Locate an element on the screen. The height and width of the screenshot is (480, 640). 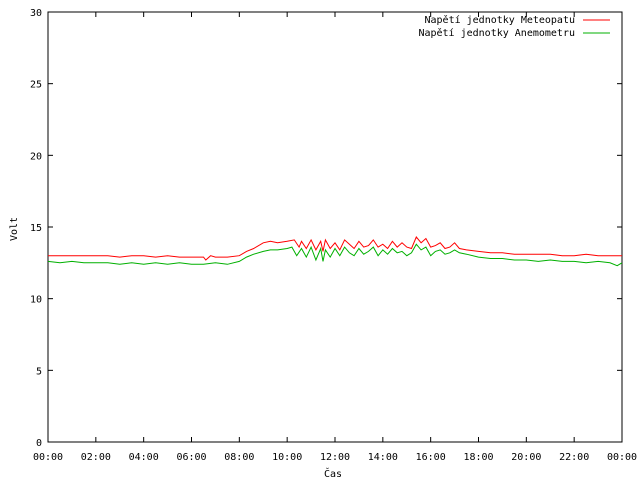
x-tick-label: 18:00 is located at coordinates (478, 457).